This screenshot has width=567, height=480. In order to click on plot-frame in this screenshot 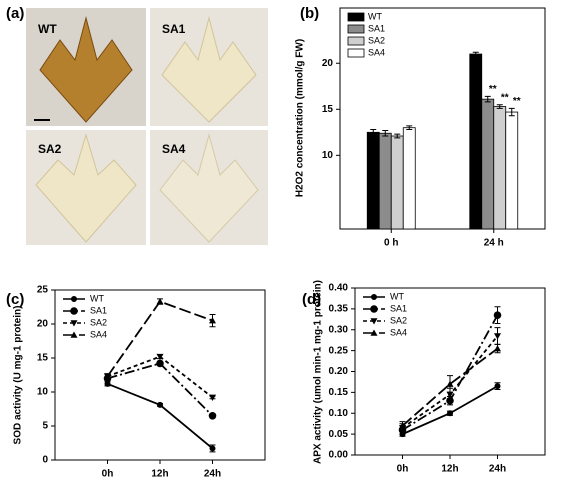, I will do `click(450, 371)`.